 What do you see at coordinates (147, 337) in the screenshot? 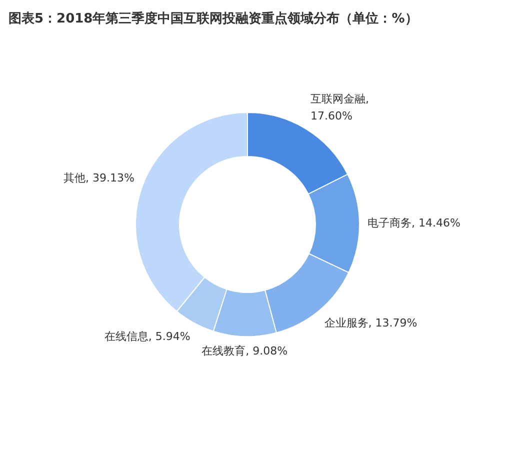
I see `slice-label: 在线信息, 5.94%` at bounding box center [147, 337].